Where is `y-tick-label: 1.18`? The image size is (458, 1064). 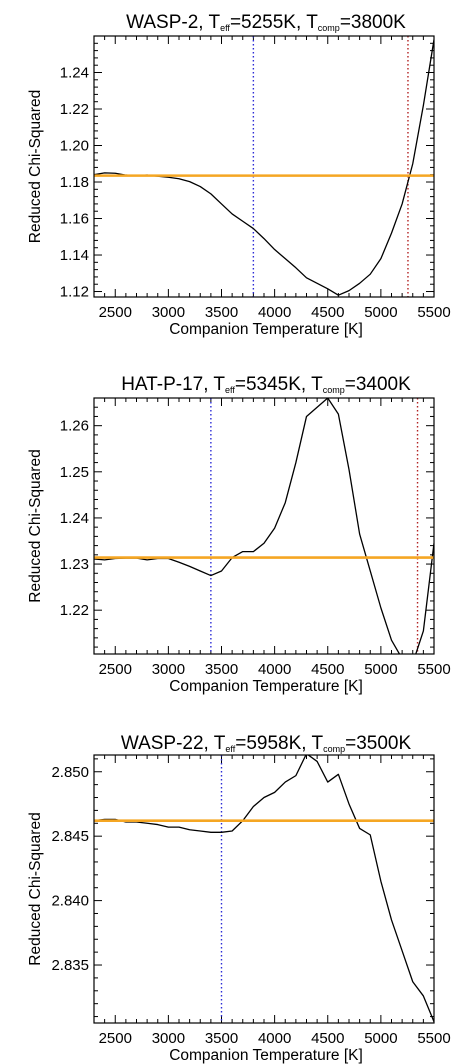
y-tick-label: 1.18 is located at coordinates (74, 182).